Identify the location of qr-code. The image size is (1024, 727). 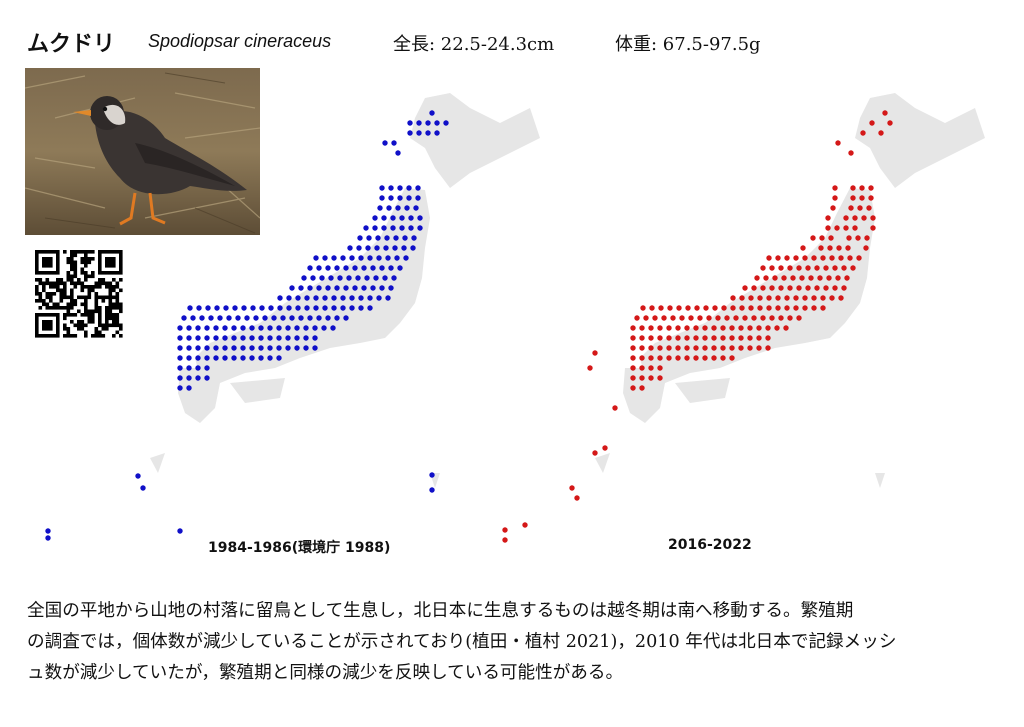
(81, 294).